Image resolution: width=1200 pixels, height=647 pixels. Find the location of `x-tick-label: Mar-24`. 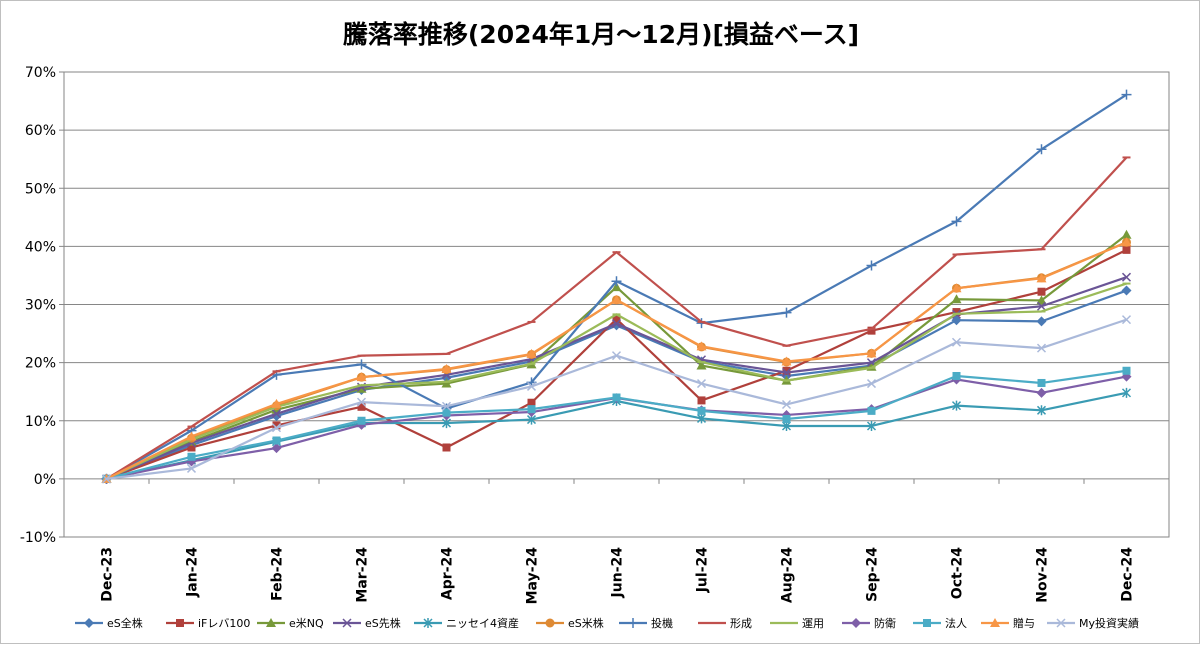

x-tick-label: Mar-24 is located at coordinates (363, 575).